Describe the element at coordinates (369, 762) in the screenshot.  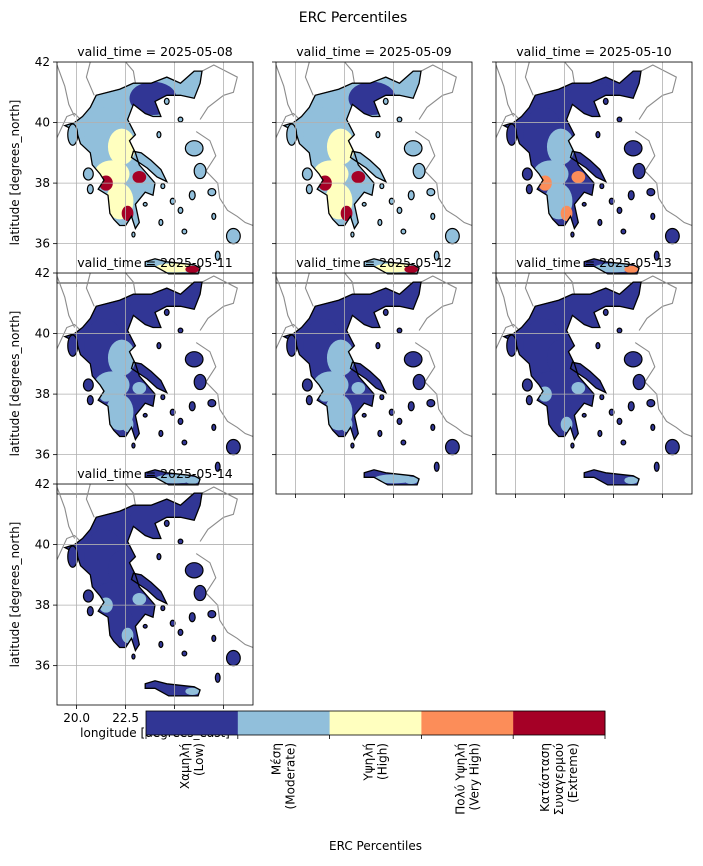
I see `colorbar-label-line: Υψηλή` at that location.